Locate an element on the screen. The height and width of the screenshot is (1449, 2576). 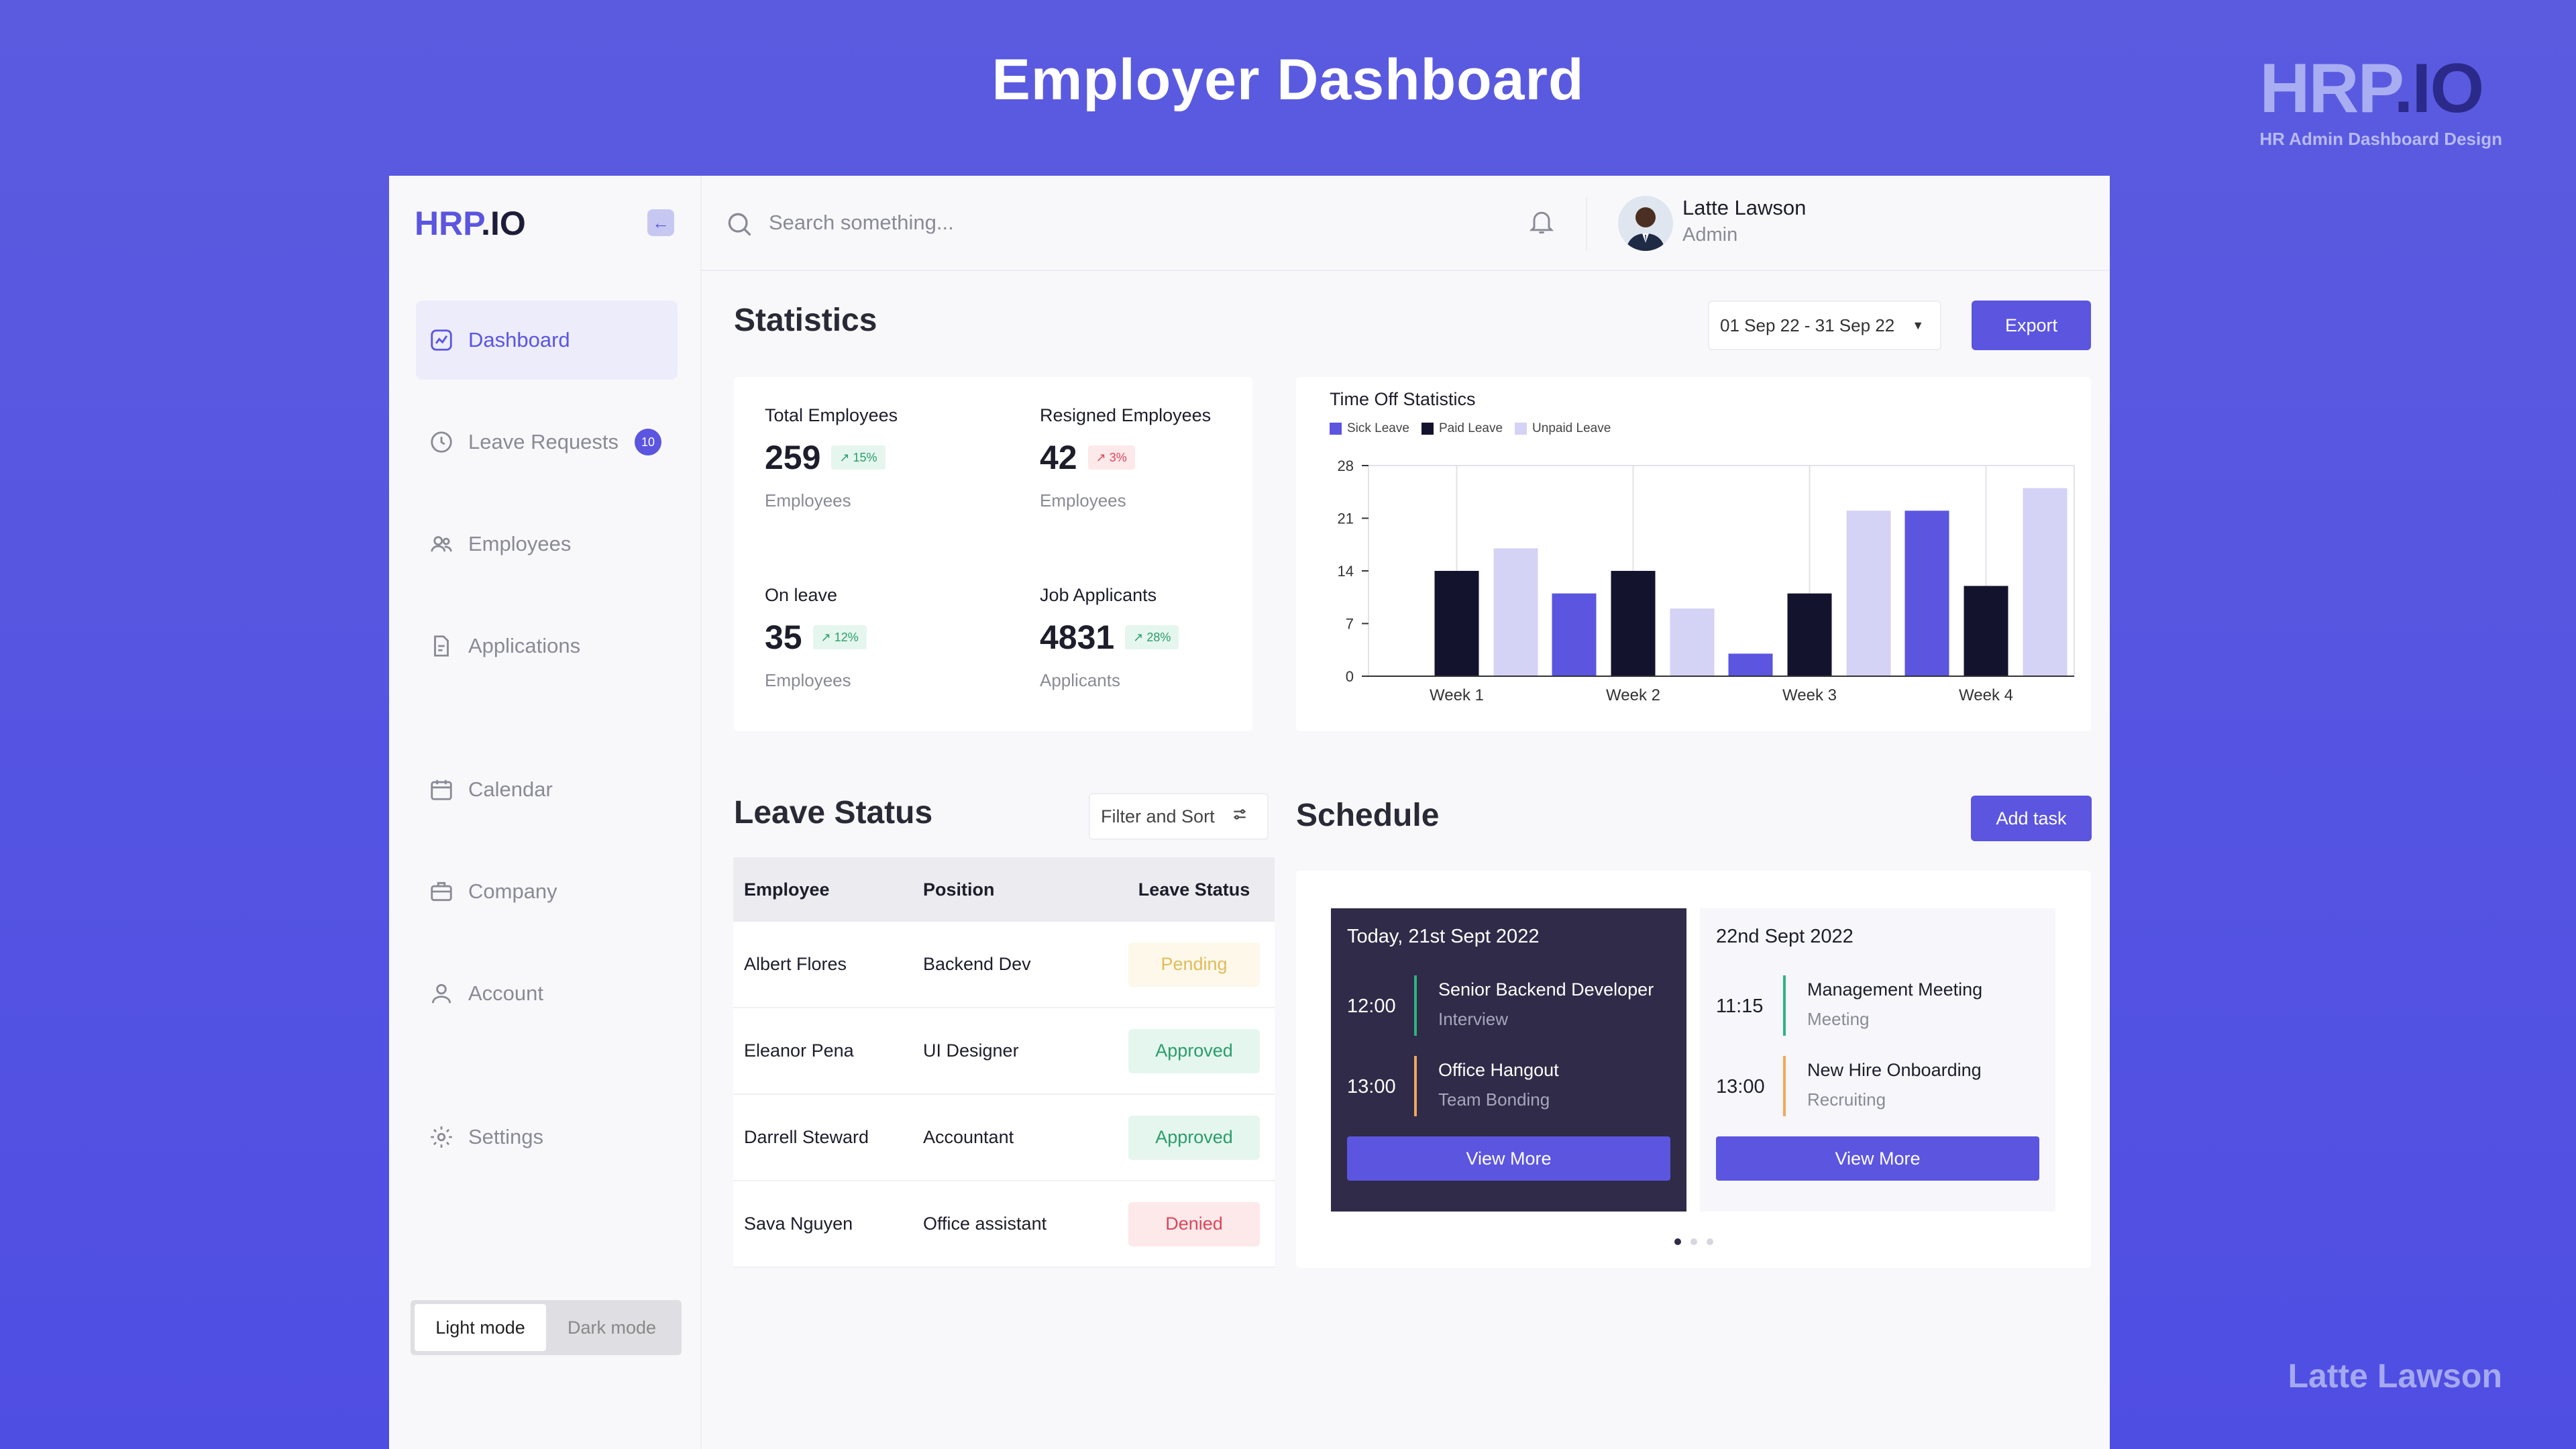
schedule-date: 22nd Sept 2022 is located at coordinates (1785, 936).